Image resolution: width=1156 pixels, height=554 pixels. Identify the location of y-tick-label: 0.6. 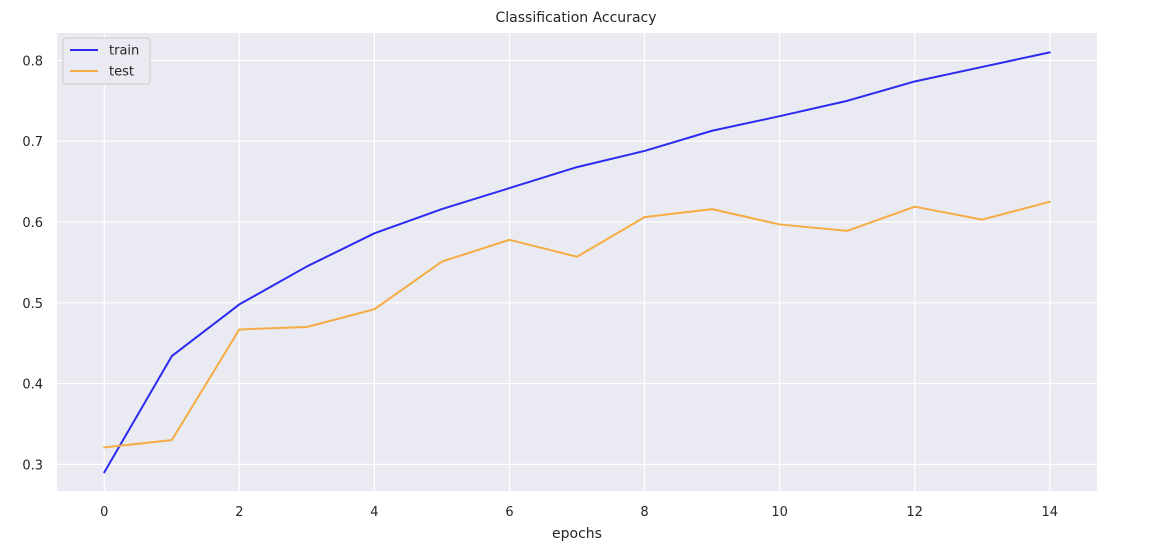
(32, 223).